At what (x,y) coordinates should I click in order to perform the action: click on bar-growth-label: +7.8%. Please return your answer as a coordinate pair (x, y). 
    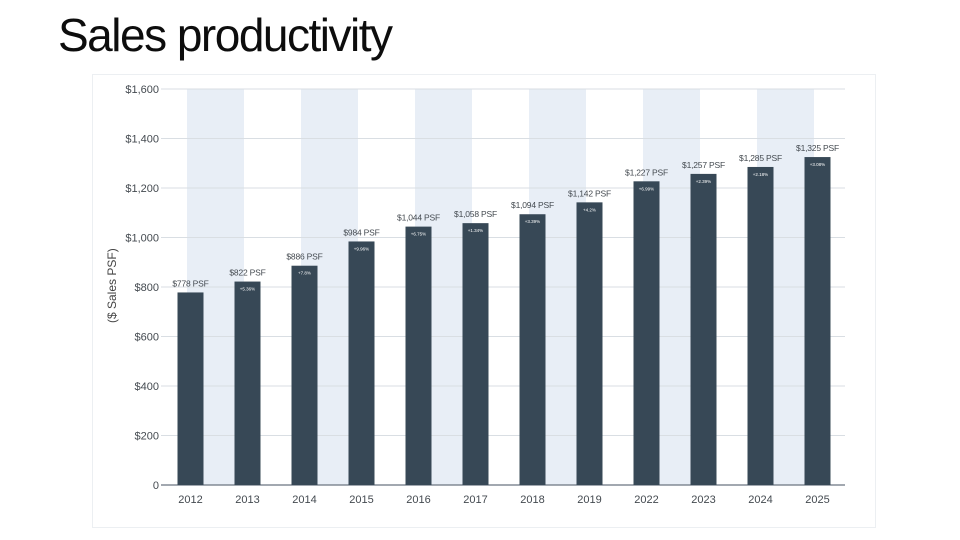
    Looking at the image, I should click on (304, 273).